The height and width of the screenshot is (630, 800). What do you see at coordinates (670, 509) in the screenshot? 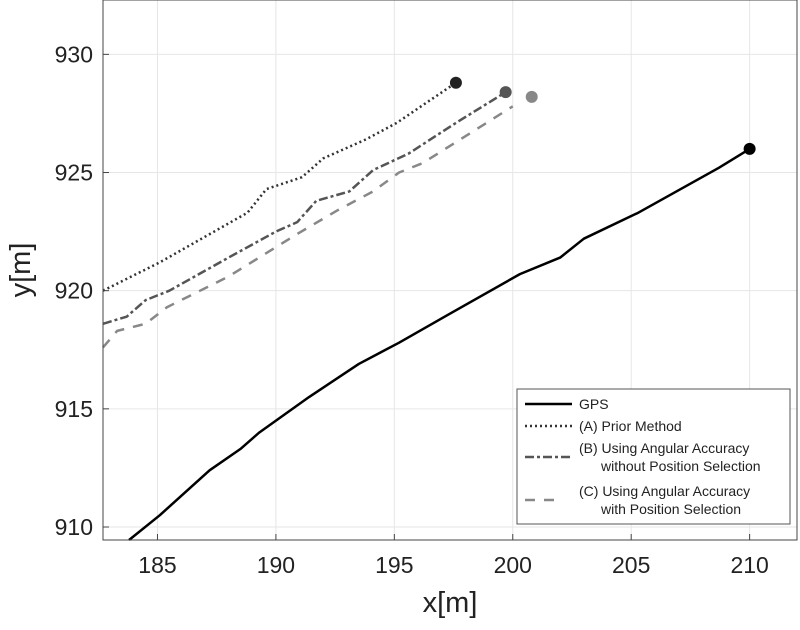
I see `legend-label-c-line2: with Position Selection` at bounding box center [670, 509].